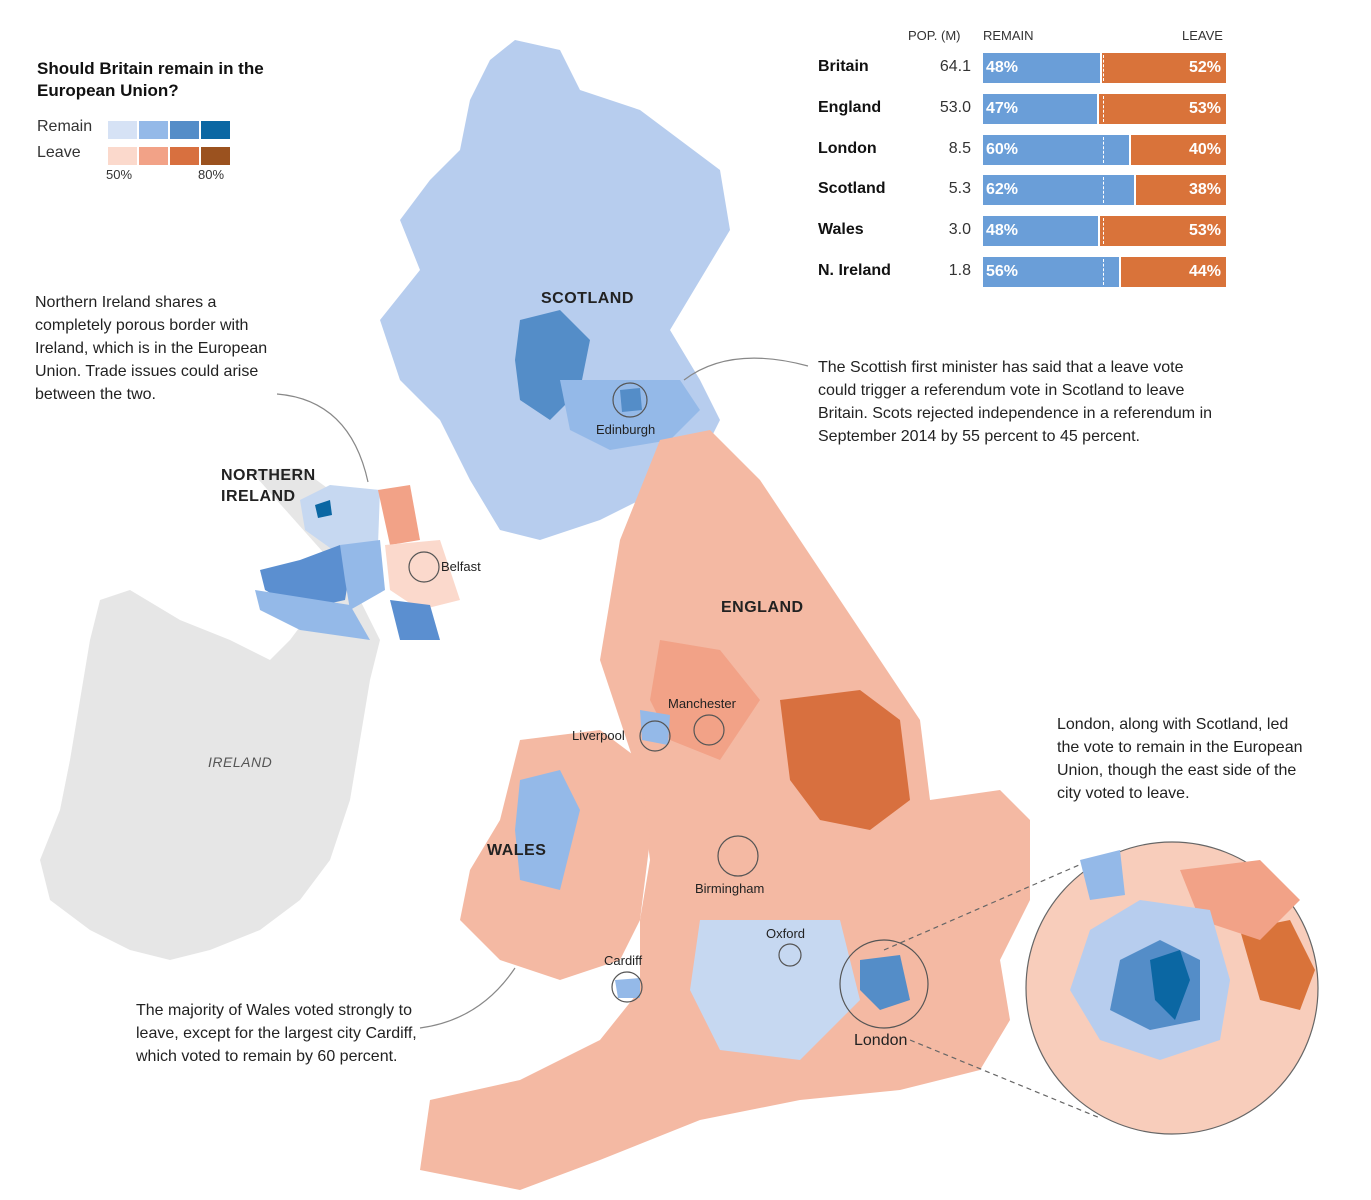  What do you see at coordinates (59, 152) in the screenshot?
I see `legend-leave-label: Leave` at bounding box center [59, 152].